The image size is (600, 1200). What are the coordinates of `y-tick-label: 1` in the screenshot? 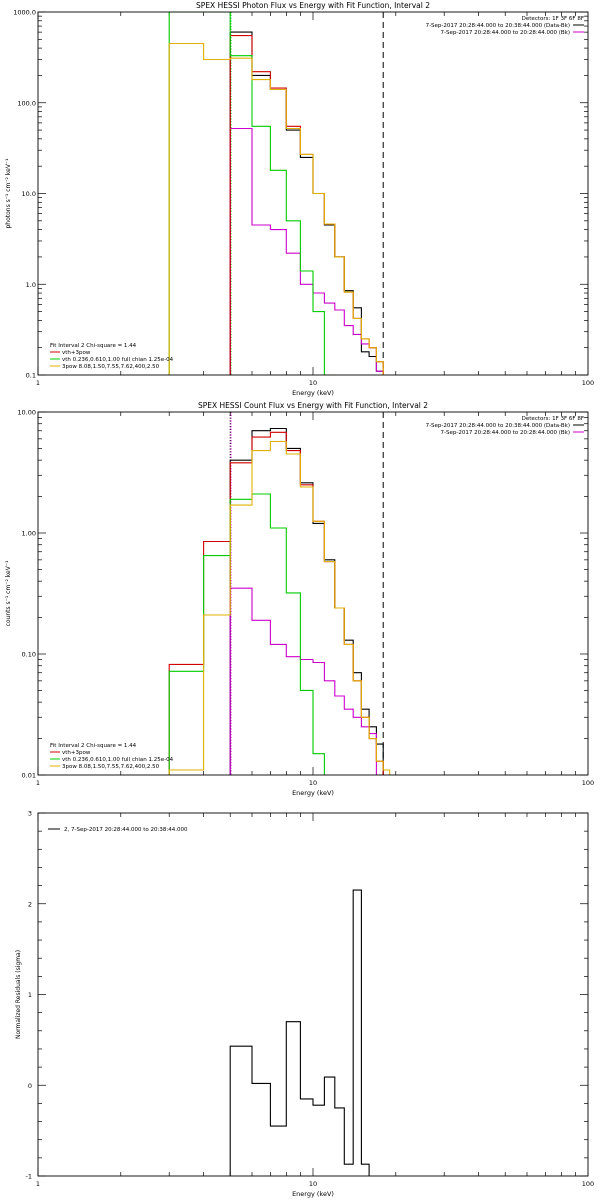 It's located at (30, 995).